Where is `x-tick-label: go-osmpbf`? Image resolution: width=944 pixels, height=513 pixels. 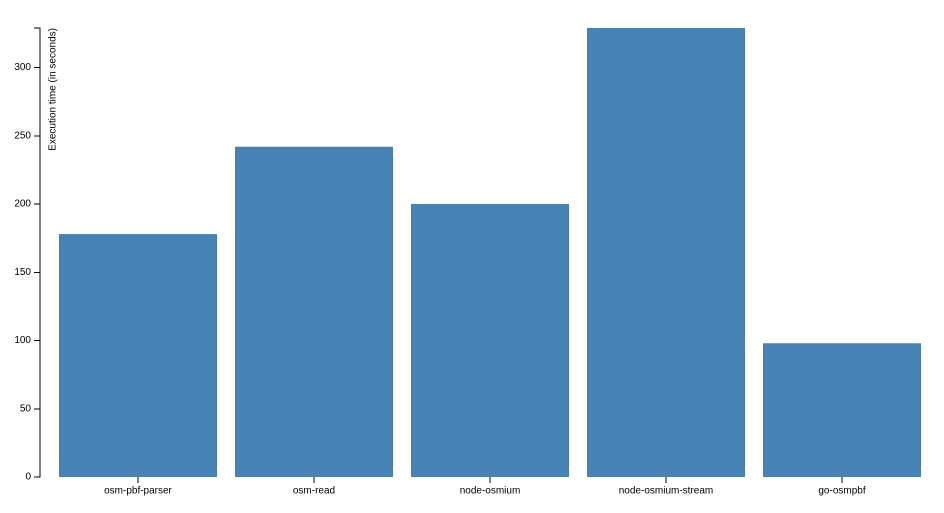 x-tick-label: go-osmpbf is located at coordinates (841, 491).